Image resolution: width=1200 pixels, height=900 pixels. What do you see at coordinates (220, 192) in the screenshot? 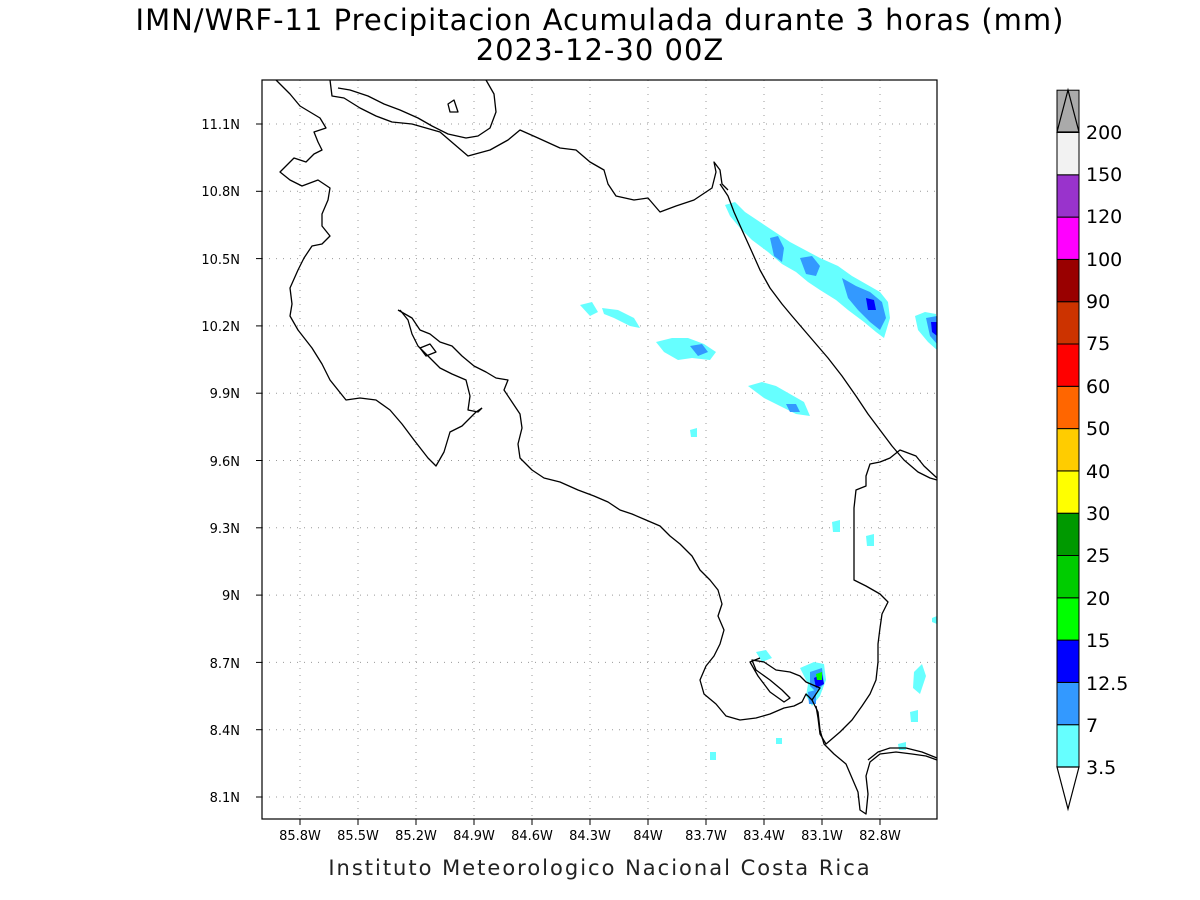
I see `lat-label: 10.8N` at bounding box center [220, 192].